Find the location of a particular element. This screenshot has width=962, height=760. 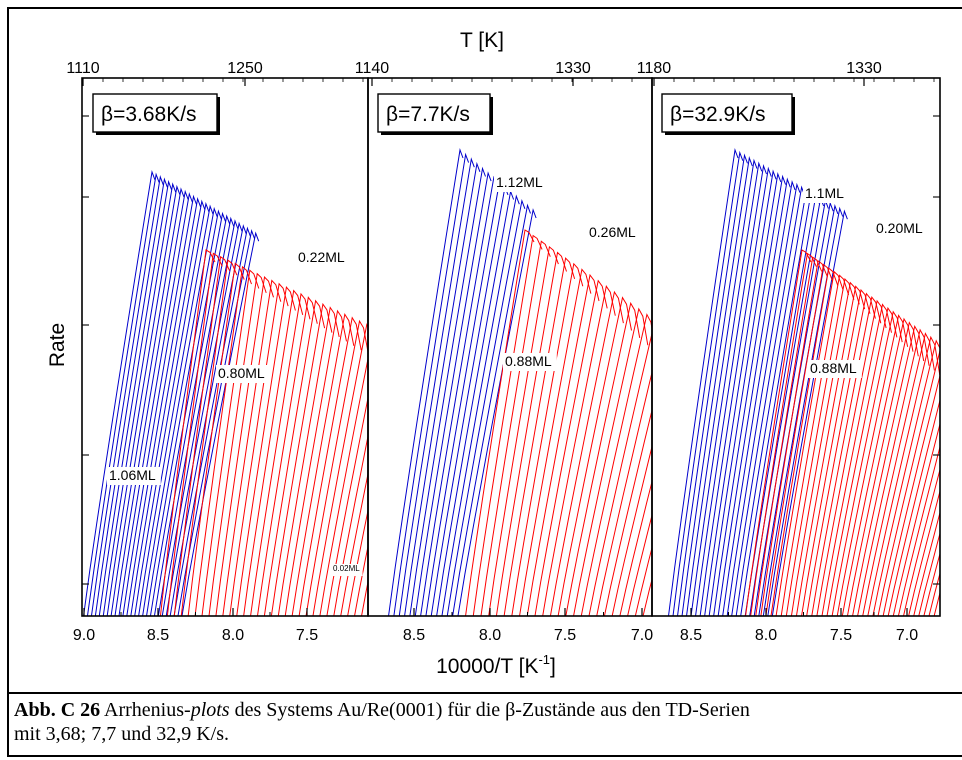

caption-label: Abb. C 26 is located at coordinates (57, 710).